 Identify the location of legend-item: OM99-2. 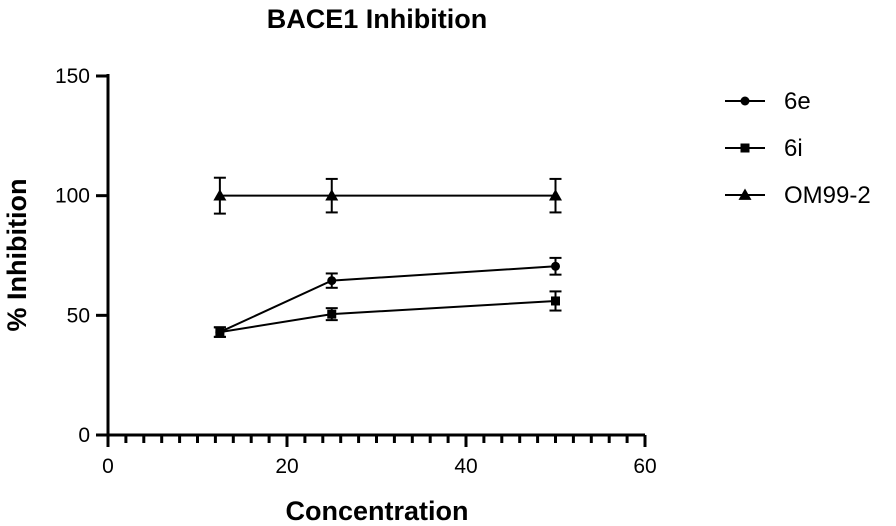
(798, 195).